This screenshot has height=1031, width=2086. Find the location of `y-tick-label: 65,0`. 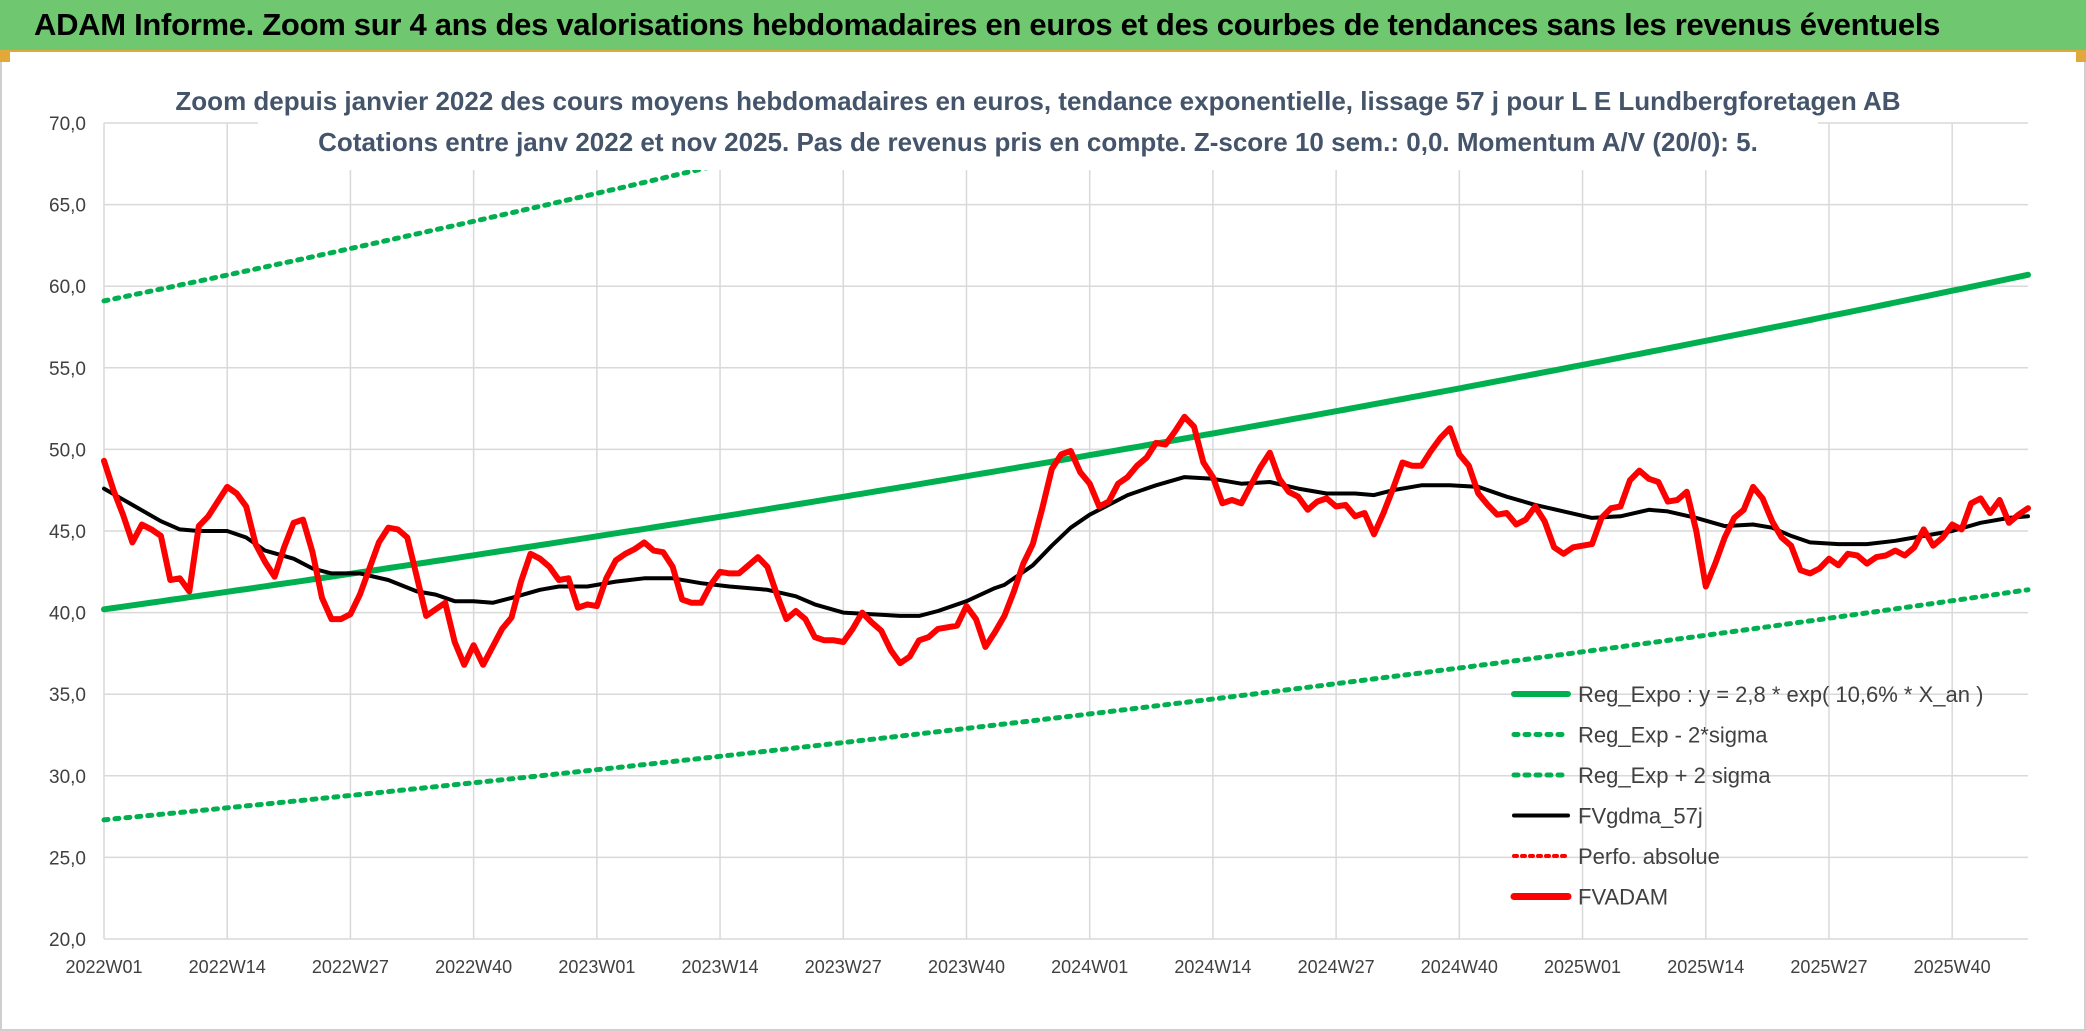

y-tick-label: 65,0 is located at coordinates (67, 206).